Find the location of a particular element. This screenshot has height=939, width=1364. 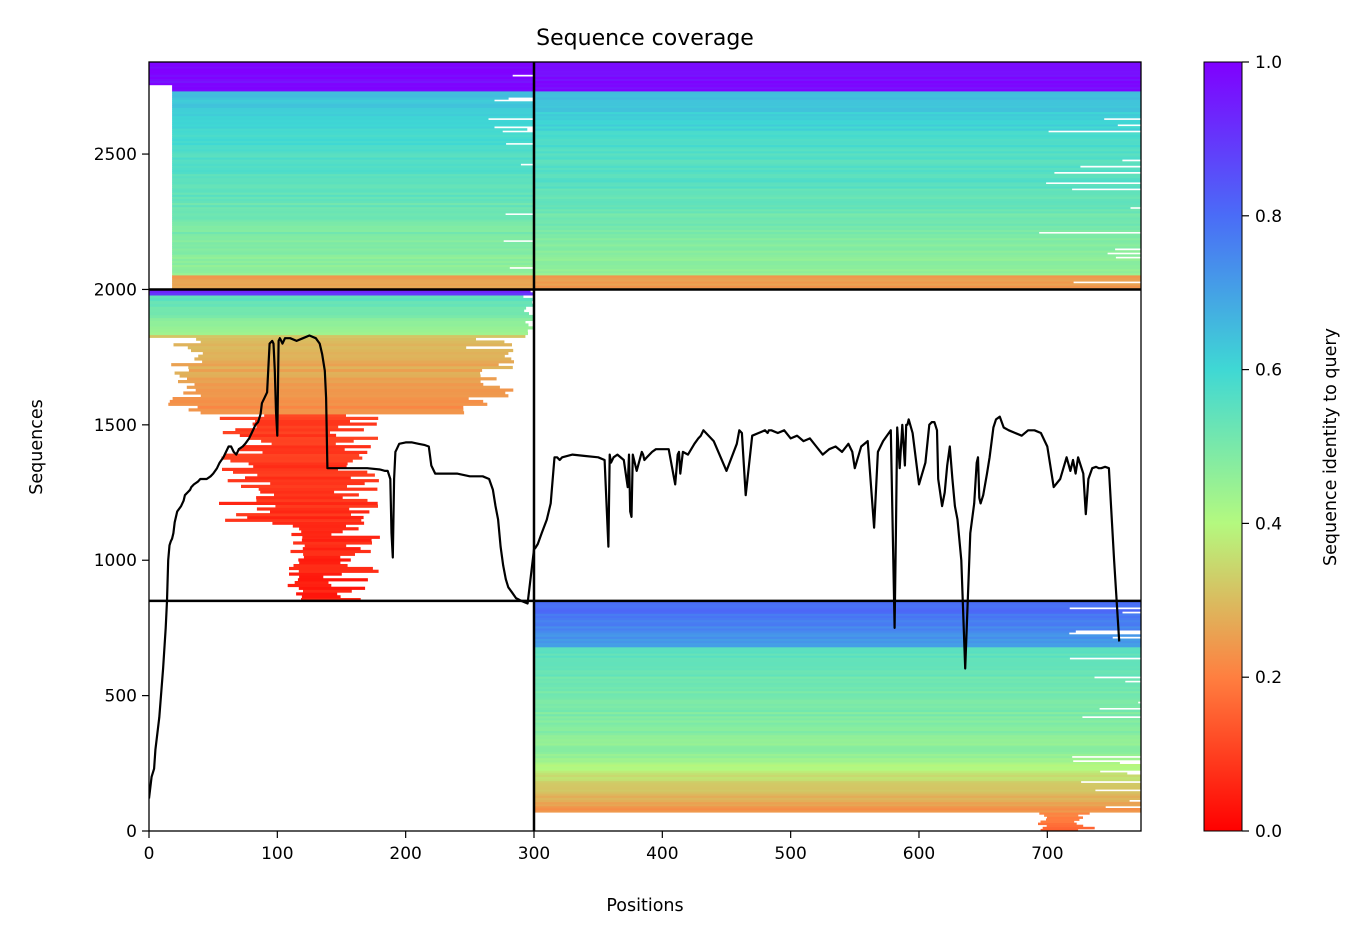

y-tick-label: 0 is located at coordinates (131, 832).